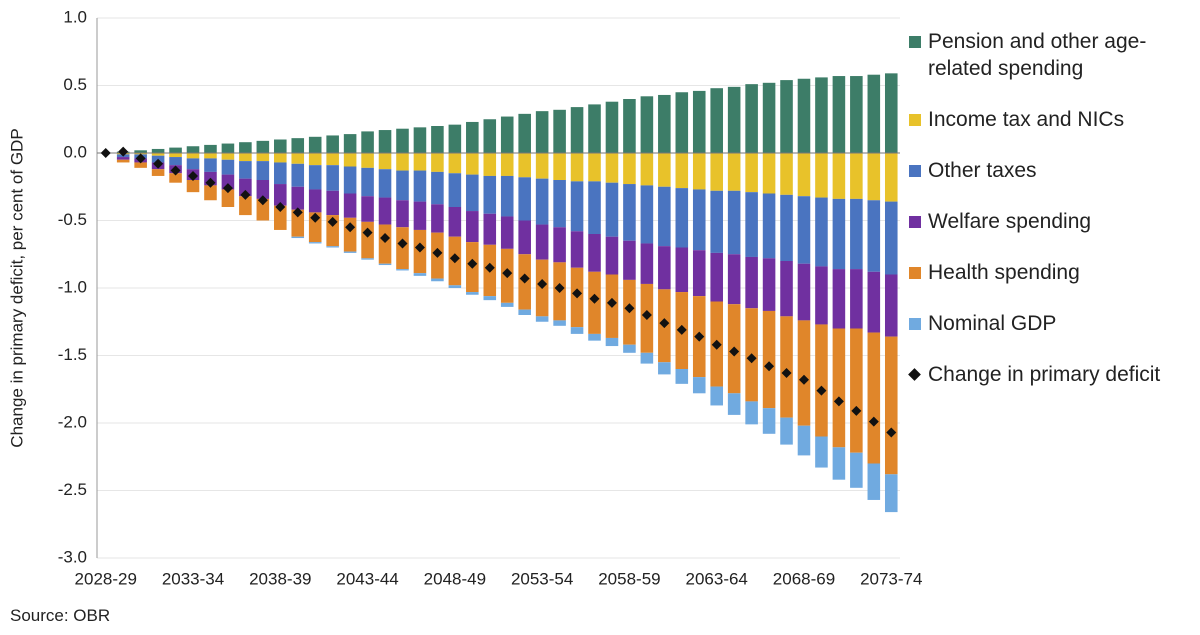  I want to click on legend-label: Nominal GDP, so click(992, 323).